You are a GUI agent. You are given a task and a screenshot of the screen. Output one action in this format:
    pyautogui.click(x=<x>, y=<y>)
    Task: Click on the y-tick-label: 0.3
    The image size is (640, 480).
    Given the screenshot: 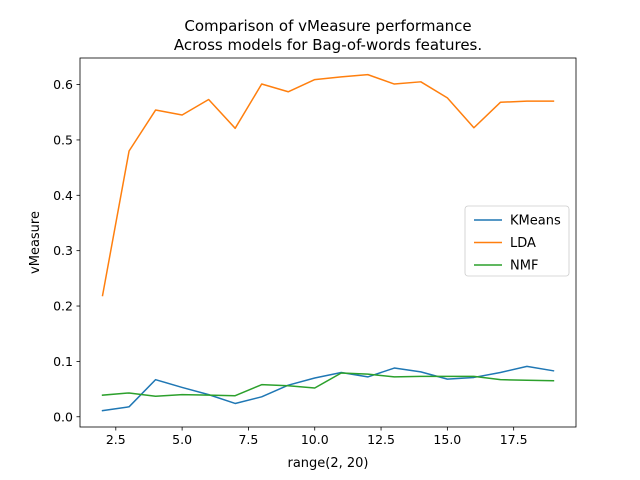 What is the action you would take?
    pyautogui.click(x=63, y=250)
    